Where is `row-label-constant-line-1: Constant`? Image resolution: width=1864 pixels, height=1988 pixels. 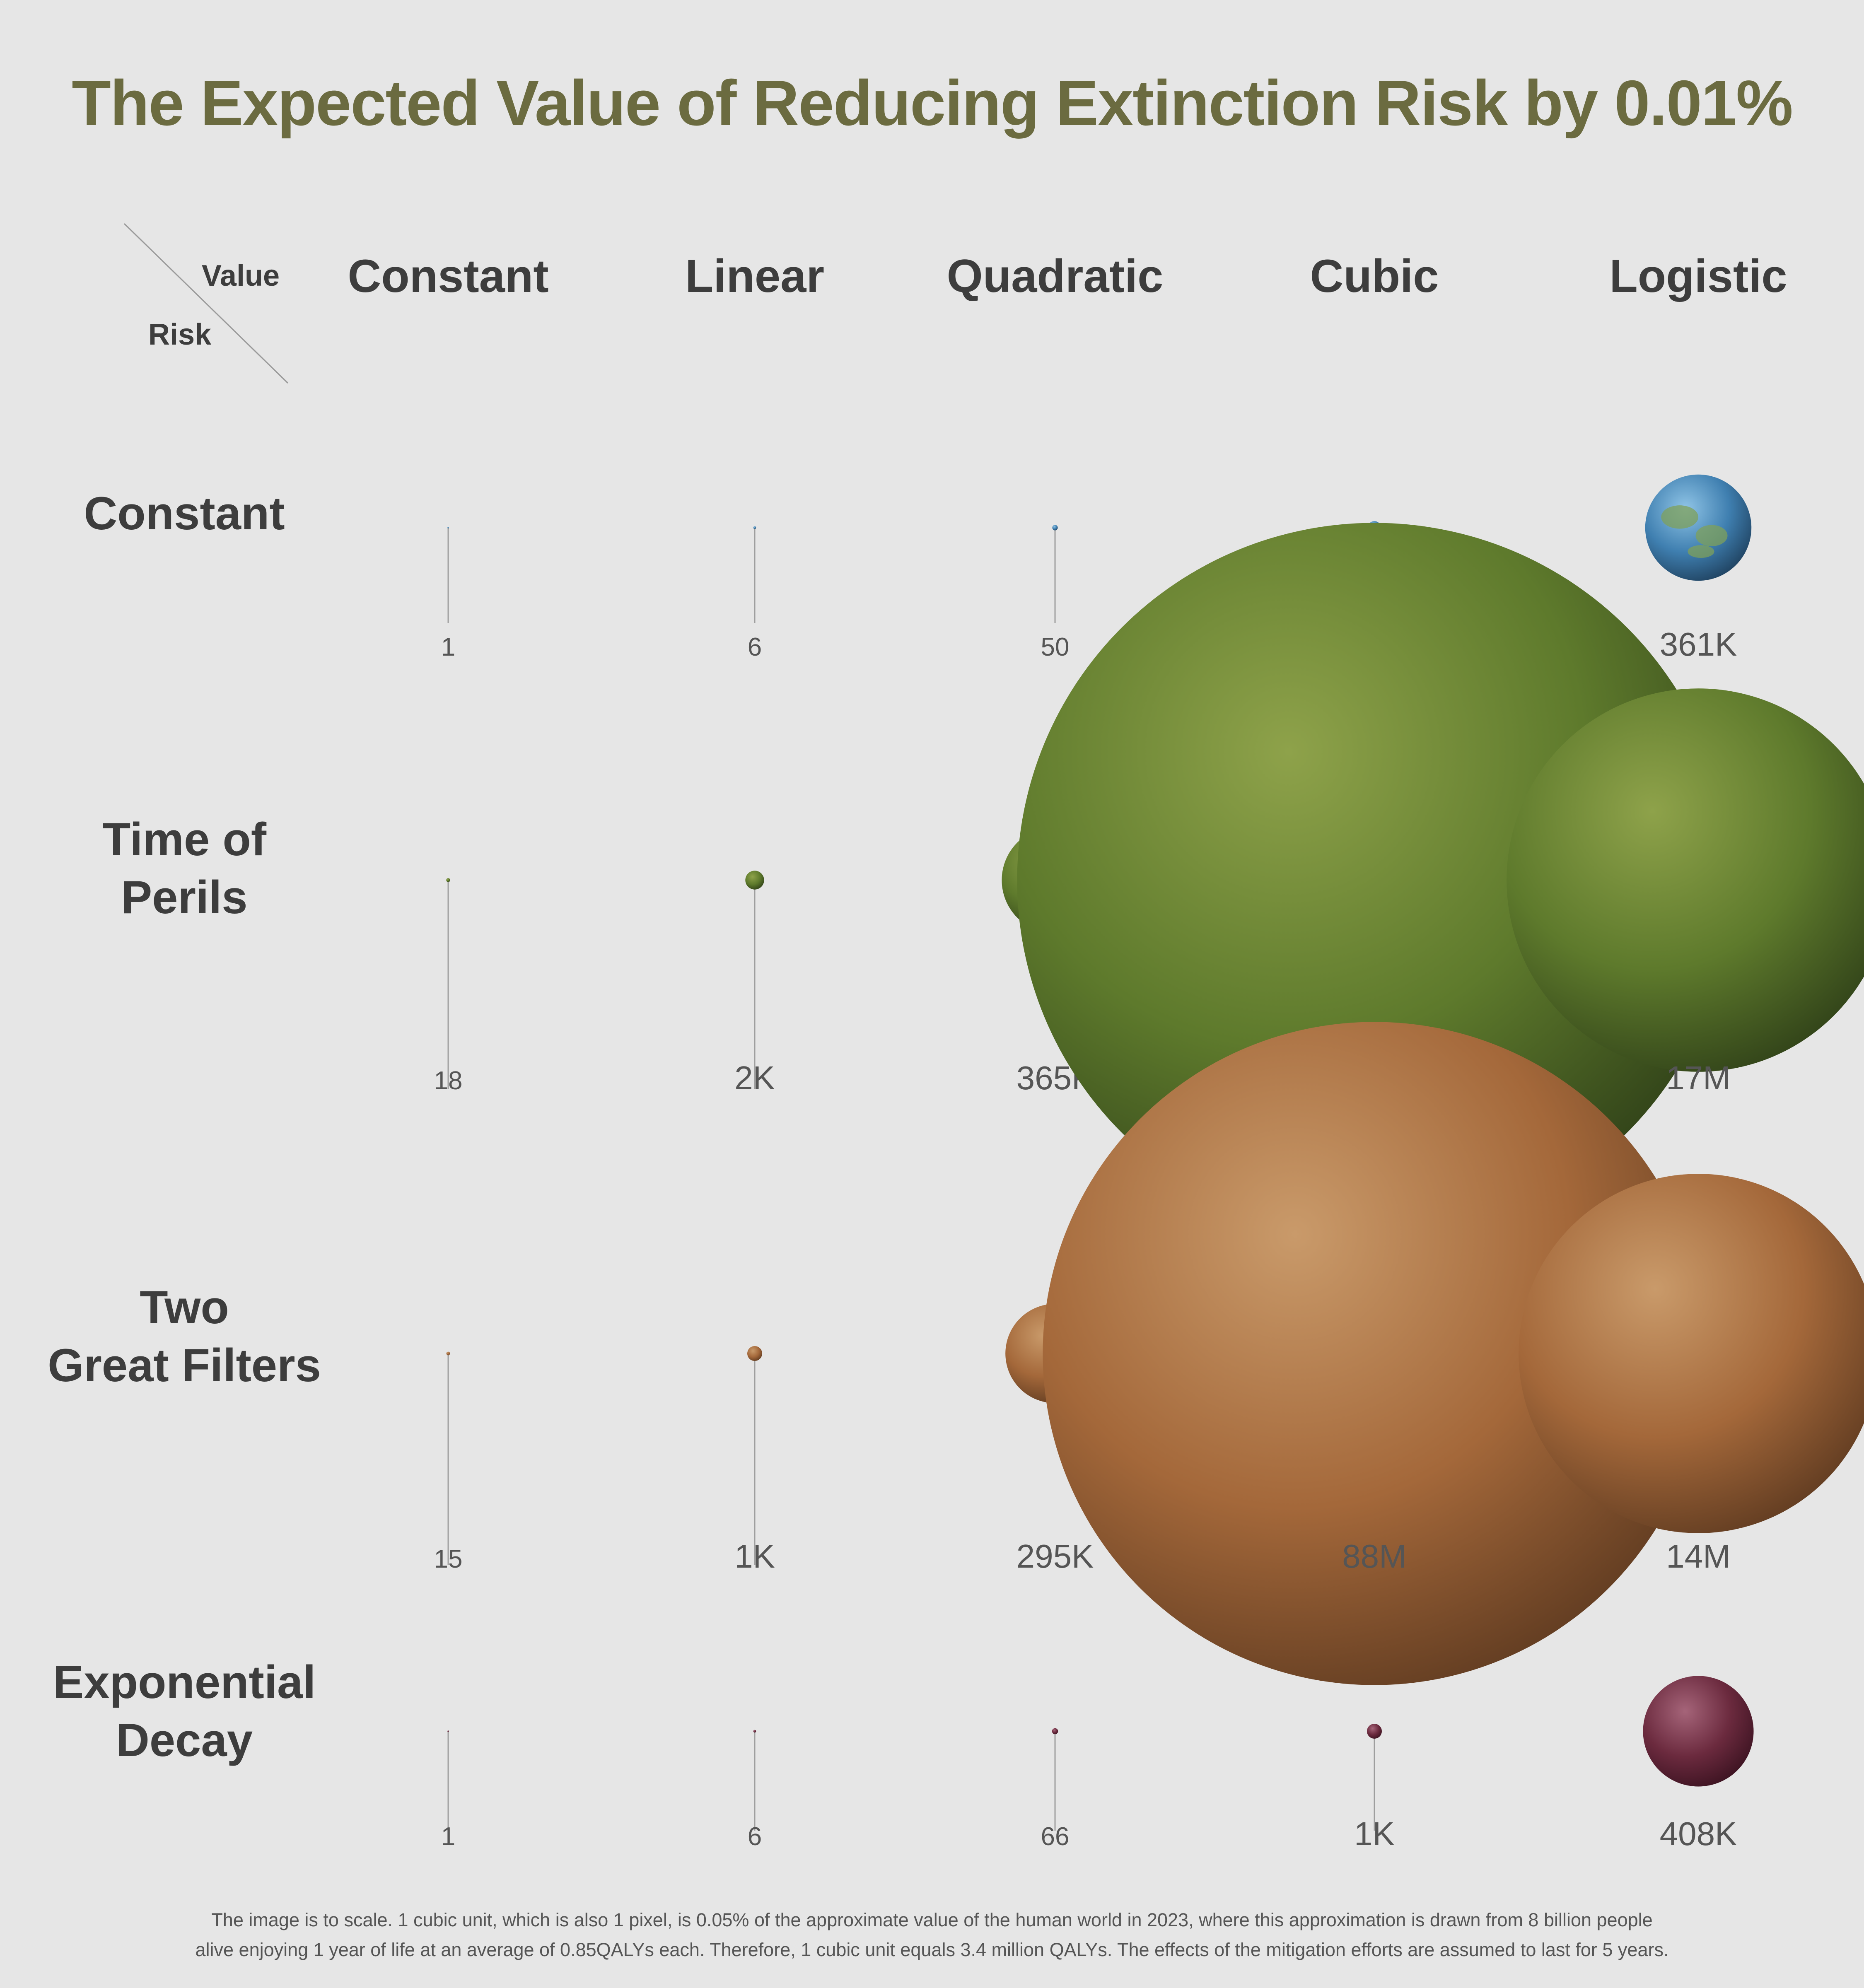
row-label-constant-line-1: Constant is located at coordinates (184, 513).